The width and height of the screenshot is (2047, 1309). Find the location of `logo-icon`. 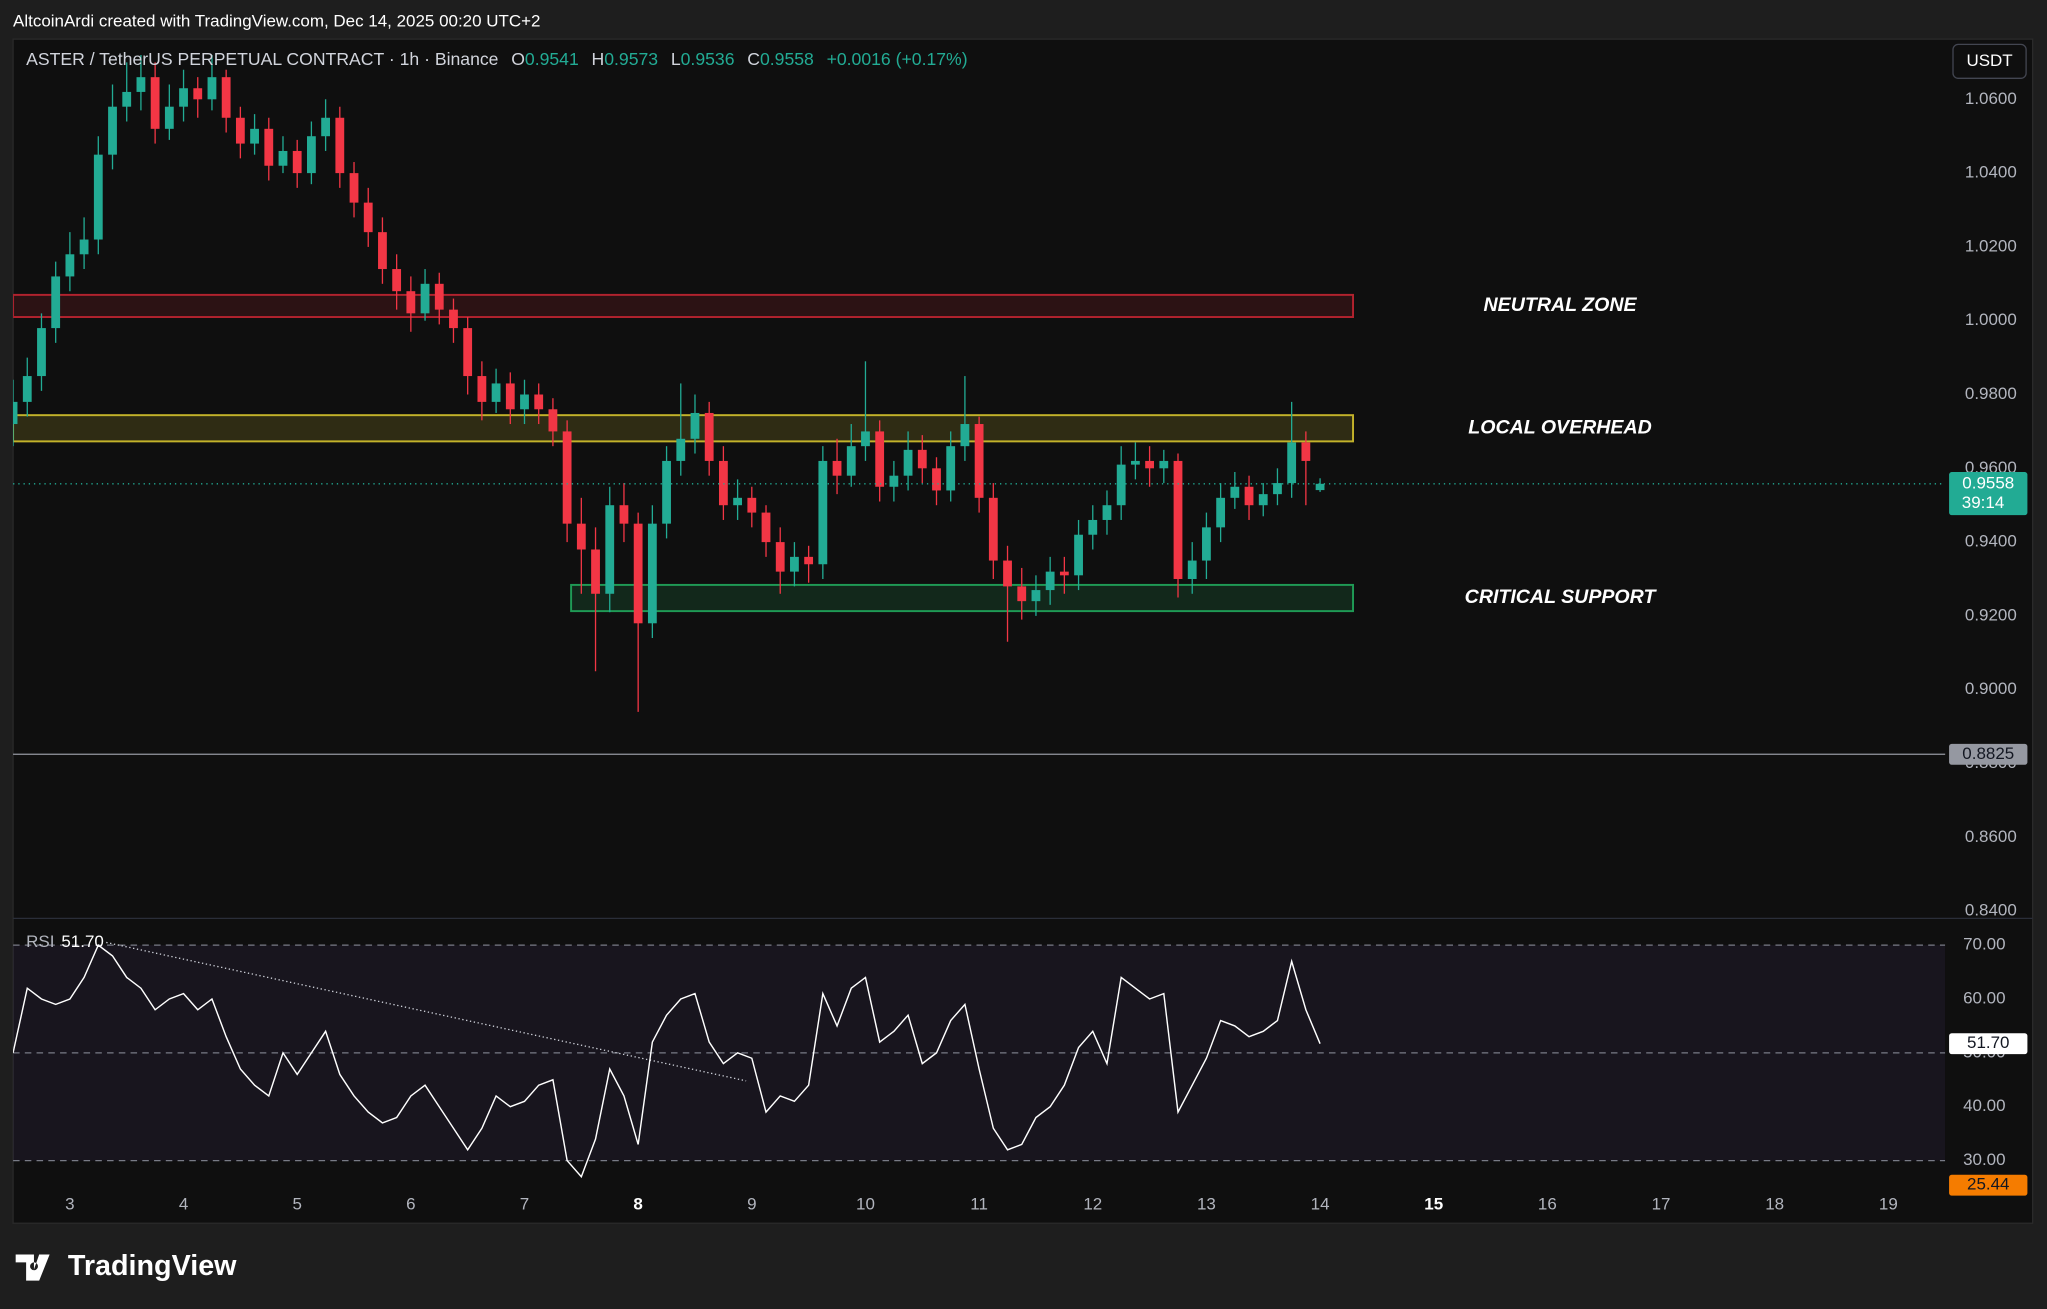

logo-icon is located at coordinates (32, 1267).